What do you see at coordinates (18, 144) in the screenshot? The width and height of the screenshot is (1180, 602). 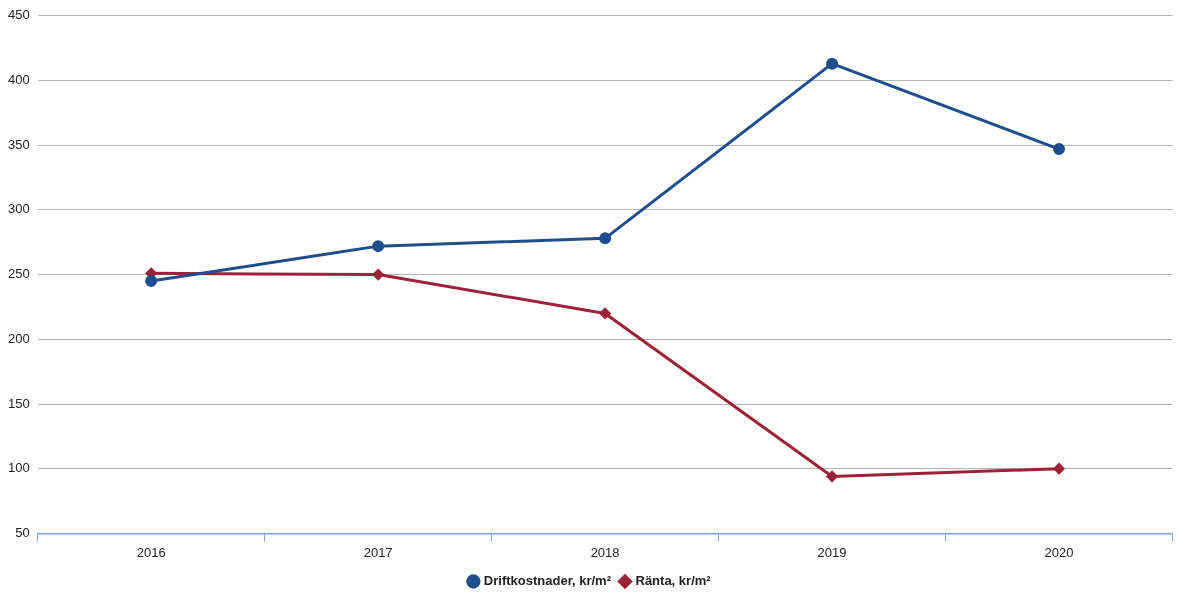 I see `y-tick-label: 350` at bounding box center [18, 144].